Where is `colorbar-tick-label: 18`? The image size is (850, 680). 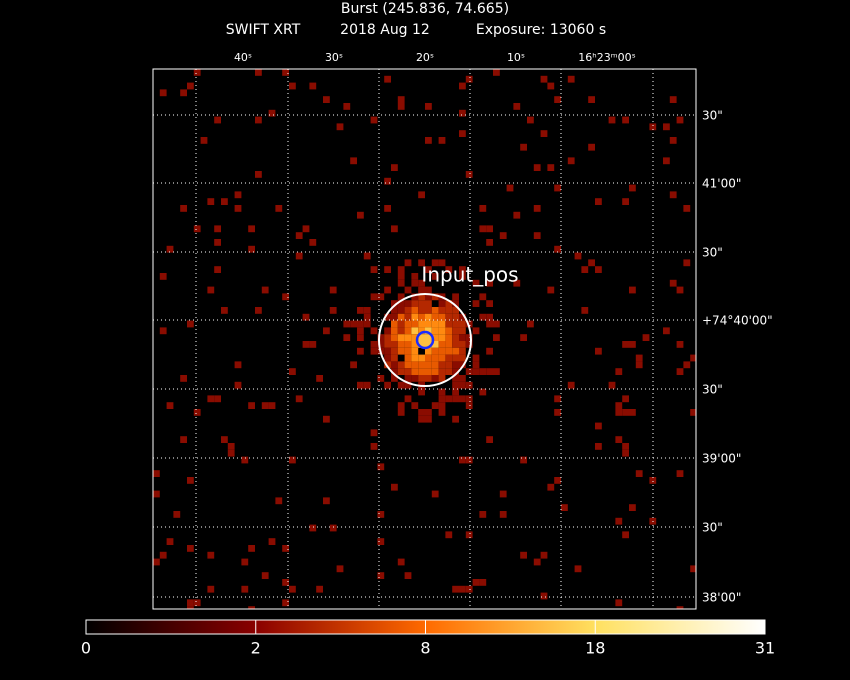
colorbar-tick-label: 18 is located at coordinates (595, 648).